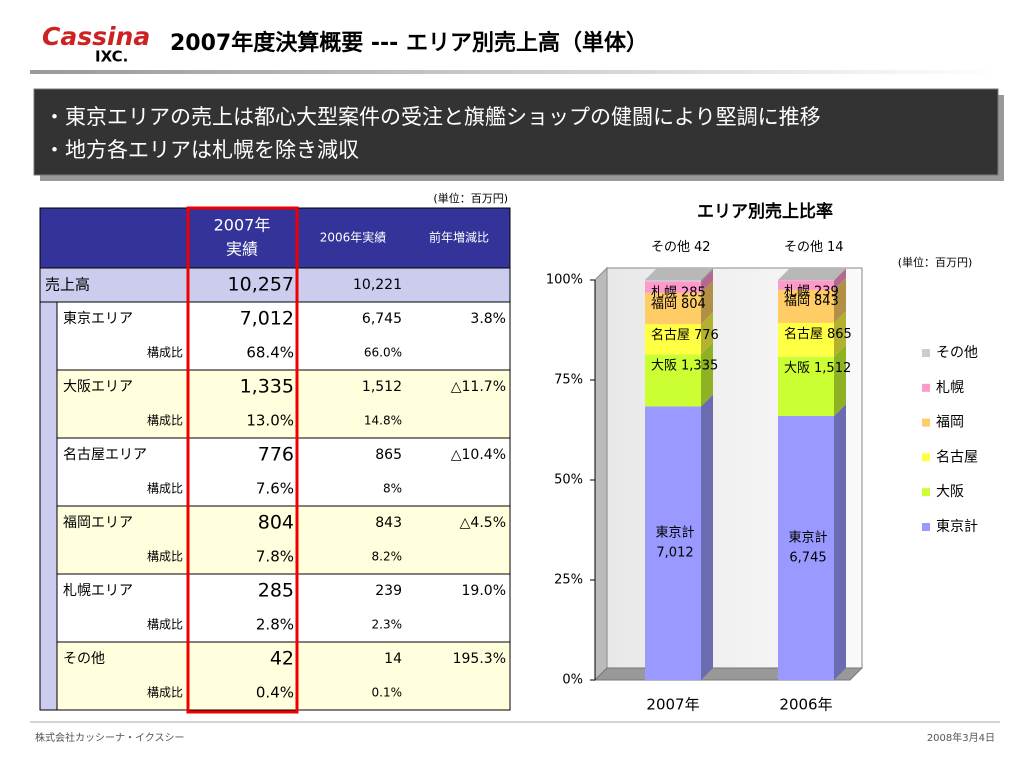 The width and height of the screenshot is (1024, 768). Describe the element at coordinates (699, 365) in the screenshot. I see `data-label-value: 1,335` at that location.